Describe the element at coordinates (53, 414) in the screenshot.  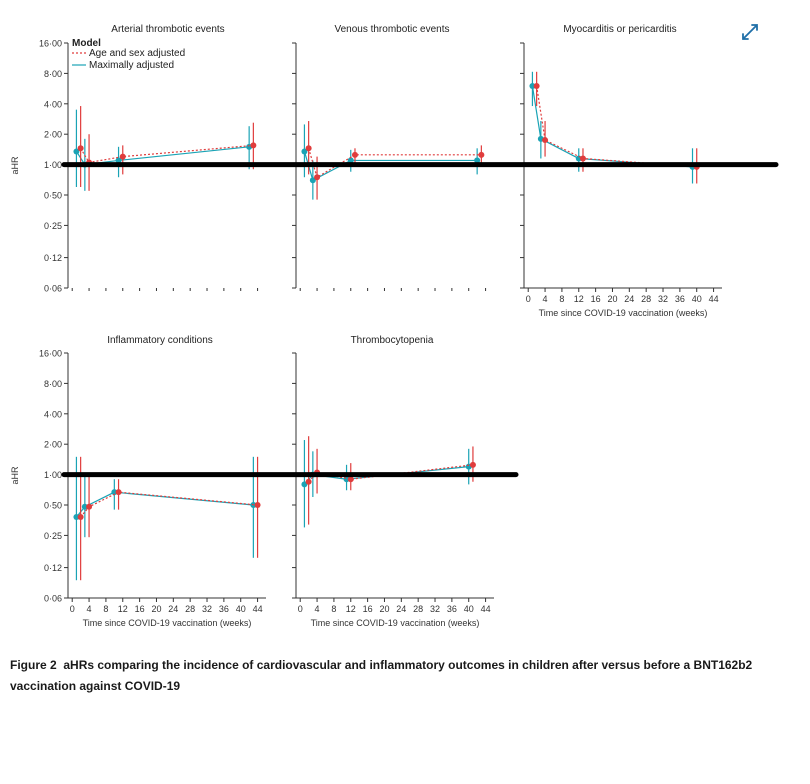
I see `y-tick-label: 4·00` at that location.